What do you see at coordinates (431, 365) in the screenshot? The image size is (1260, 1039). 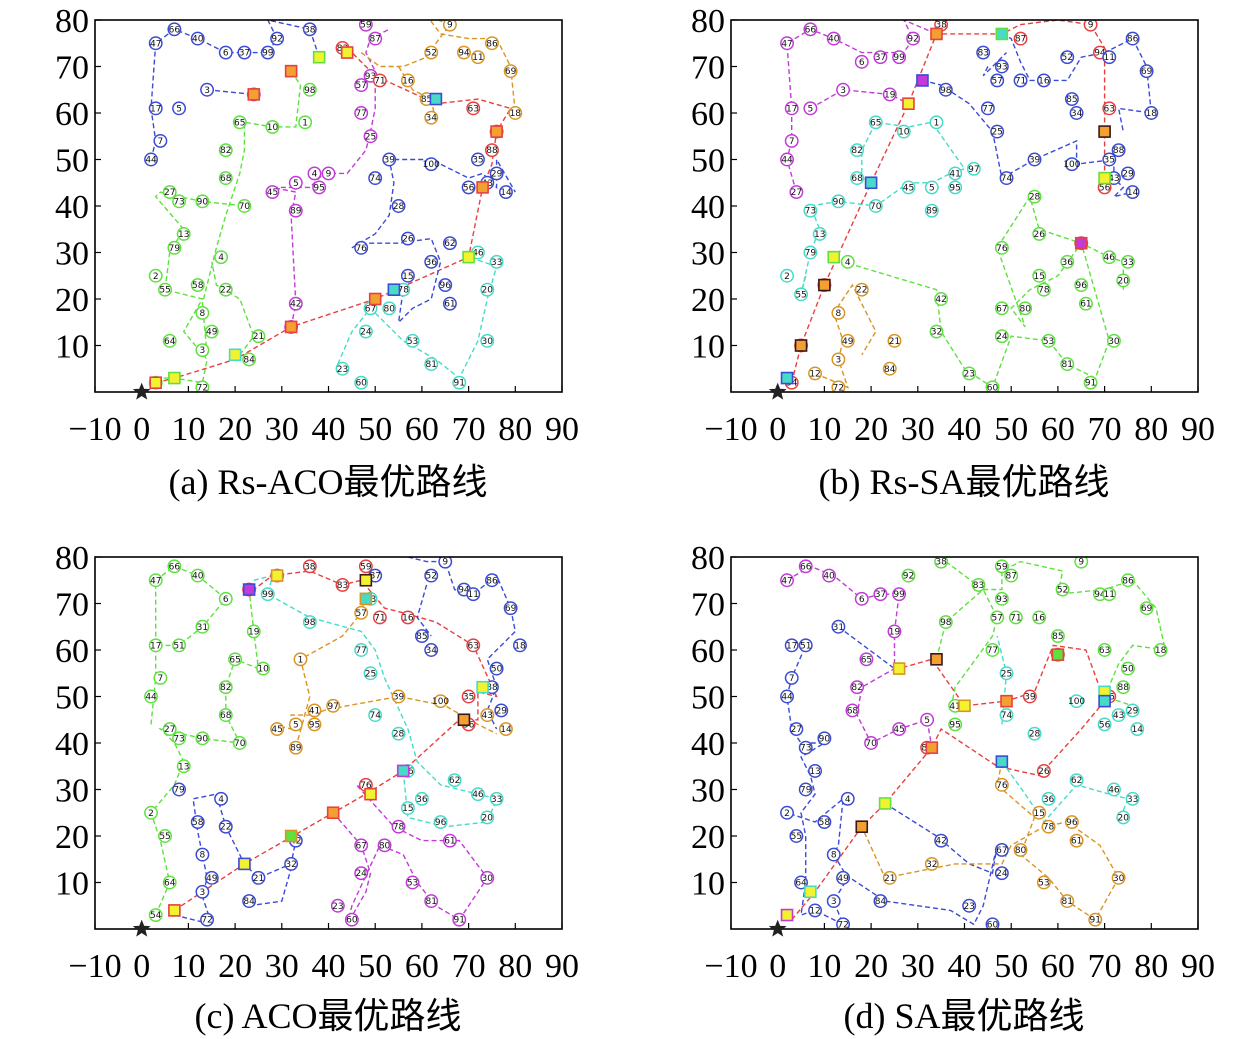 I see `node-label: 81` at bounding box center [431, 365].